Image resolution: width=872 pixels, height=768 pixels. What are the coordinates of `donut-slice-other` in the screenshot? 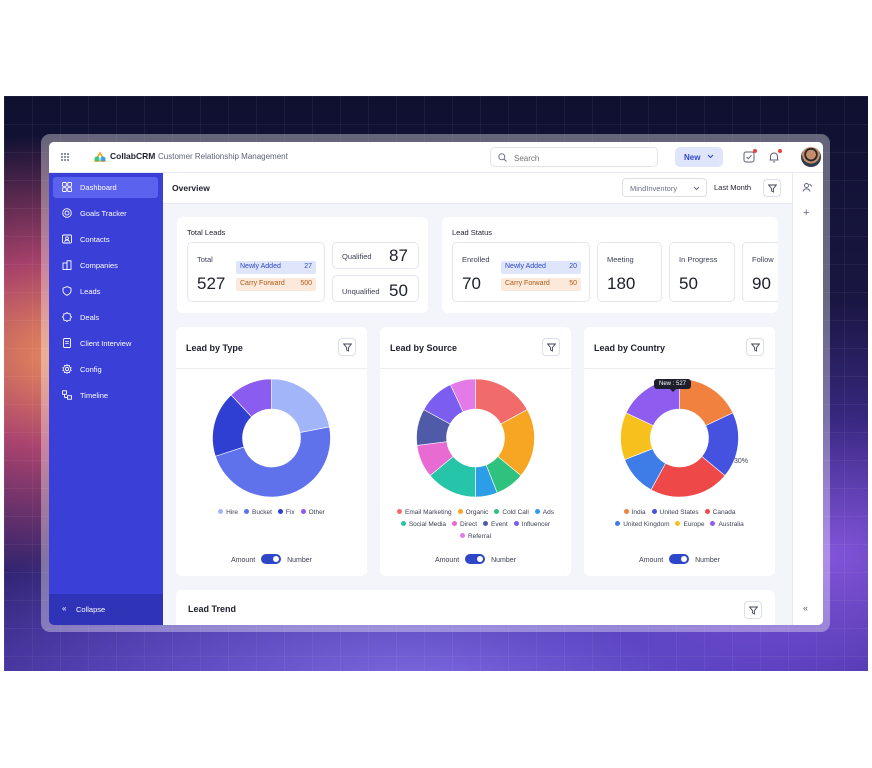 It's located at (251, 398).